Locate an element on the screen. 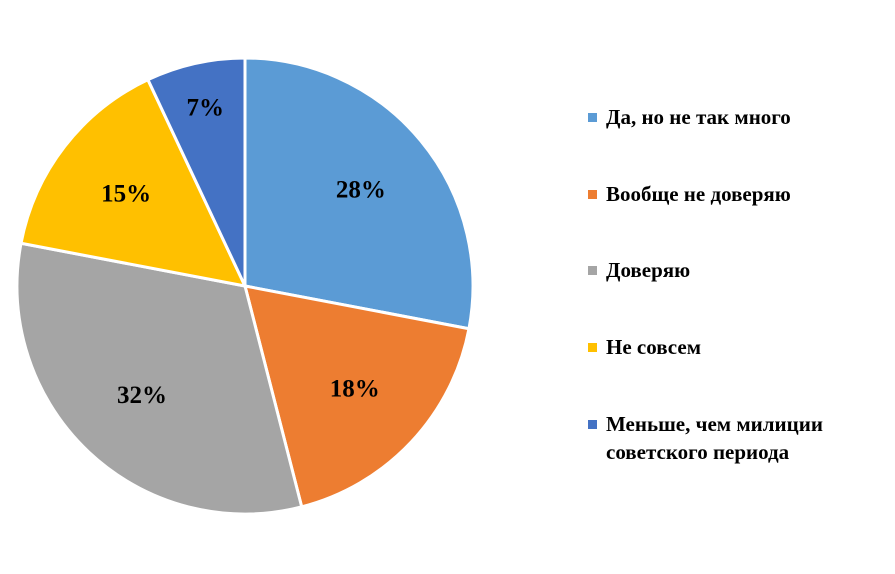  legend-item-2: Доверяю is located at coordinates (738, 270).